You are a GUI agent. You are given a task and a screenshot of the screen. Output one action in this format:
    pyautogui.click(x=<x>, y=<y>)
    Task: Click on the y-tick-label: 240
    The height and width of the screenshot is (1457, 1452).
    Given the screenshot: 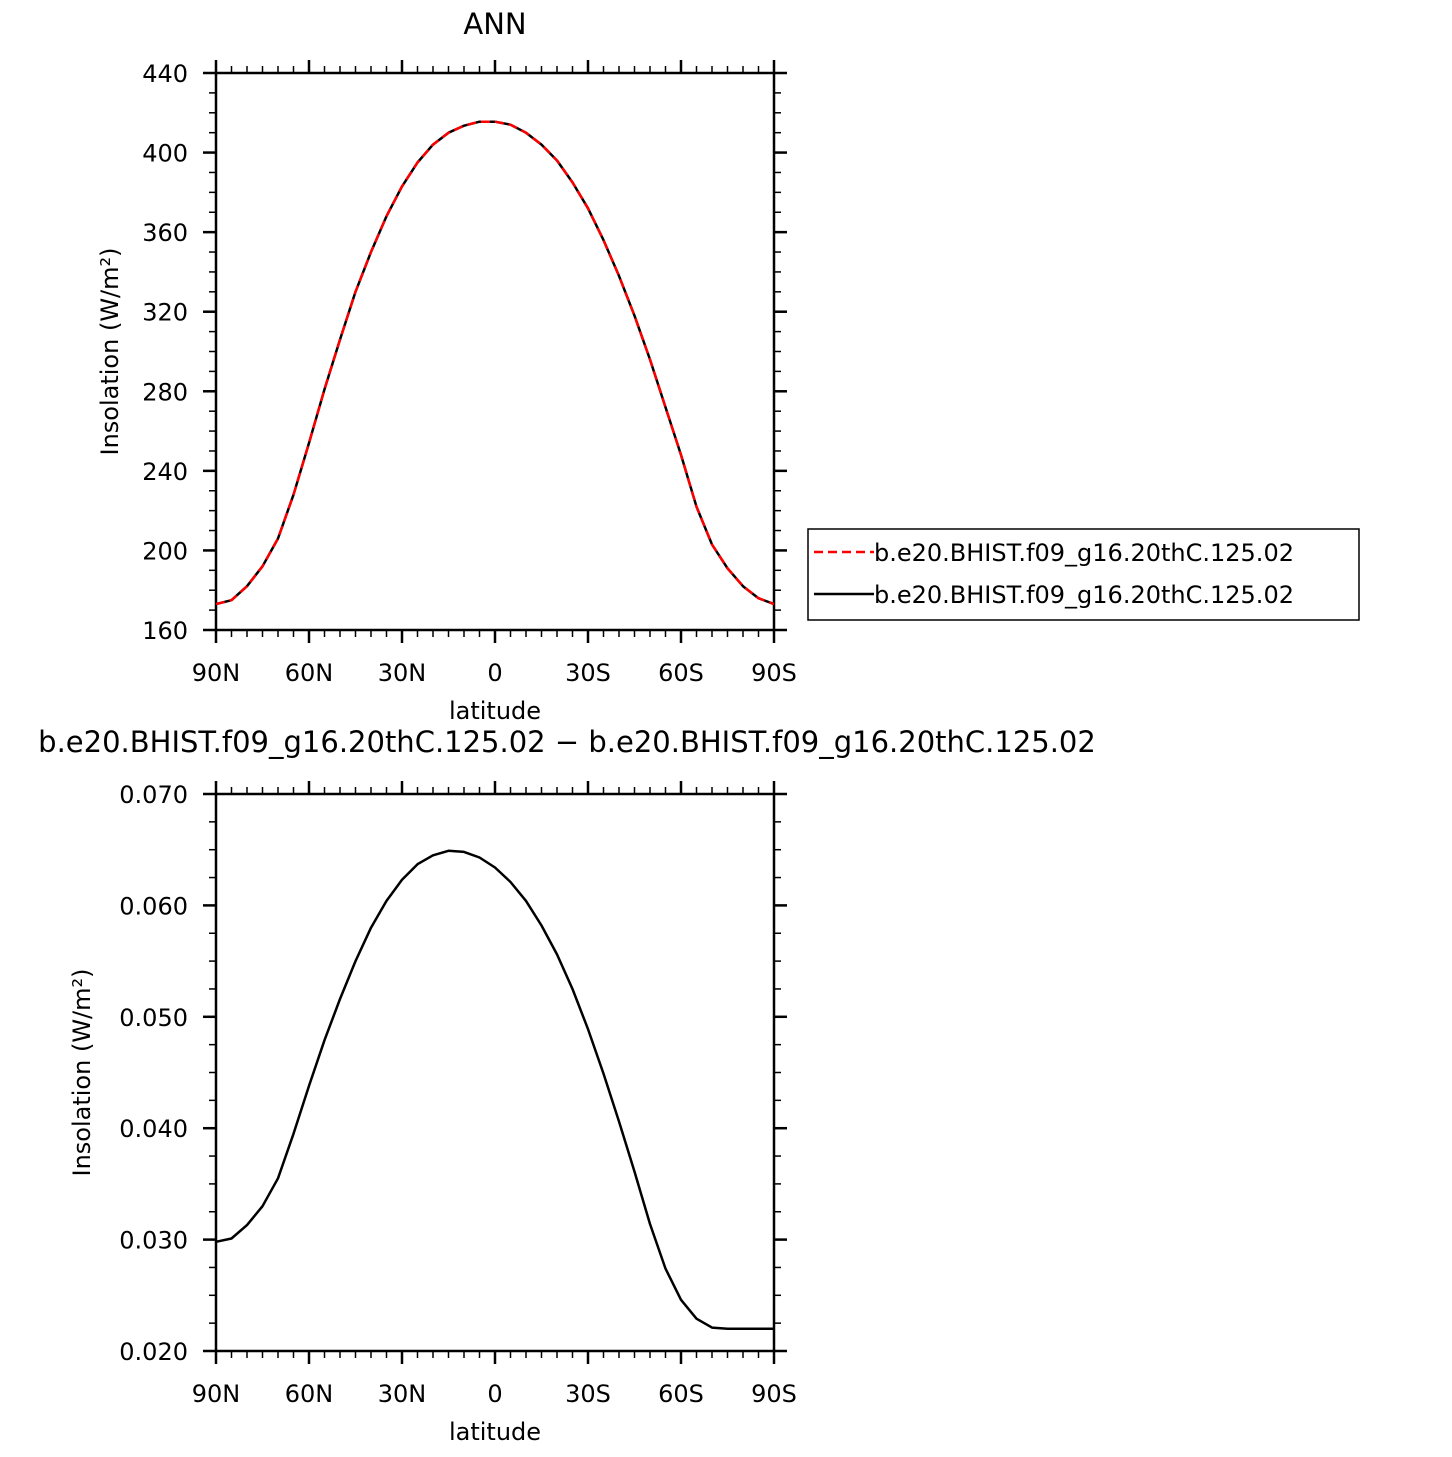 What is the action you would take?
    pyautogui.click(x=165, y=472)
    